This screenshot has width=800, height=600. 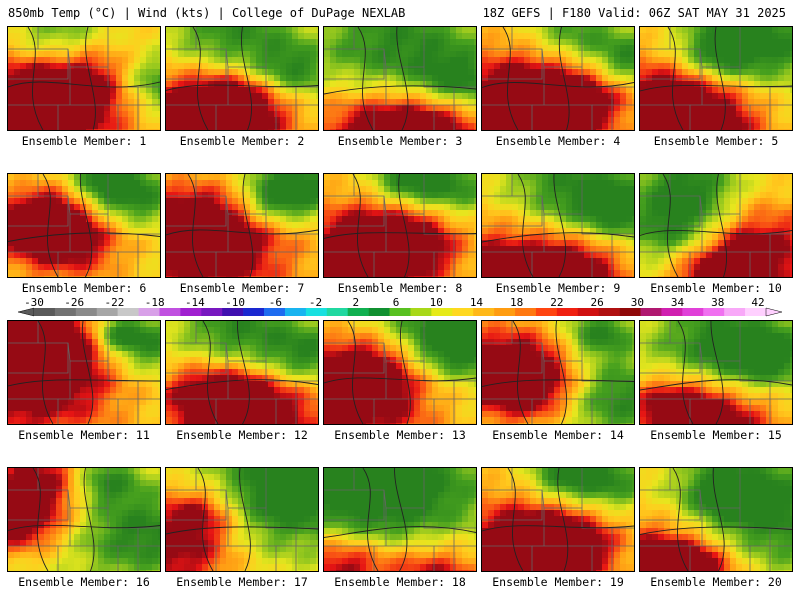 I want to click on ensemble-member-label: Ensemble Member: 13, so click(x=400, y=435).